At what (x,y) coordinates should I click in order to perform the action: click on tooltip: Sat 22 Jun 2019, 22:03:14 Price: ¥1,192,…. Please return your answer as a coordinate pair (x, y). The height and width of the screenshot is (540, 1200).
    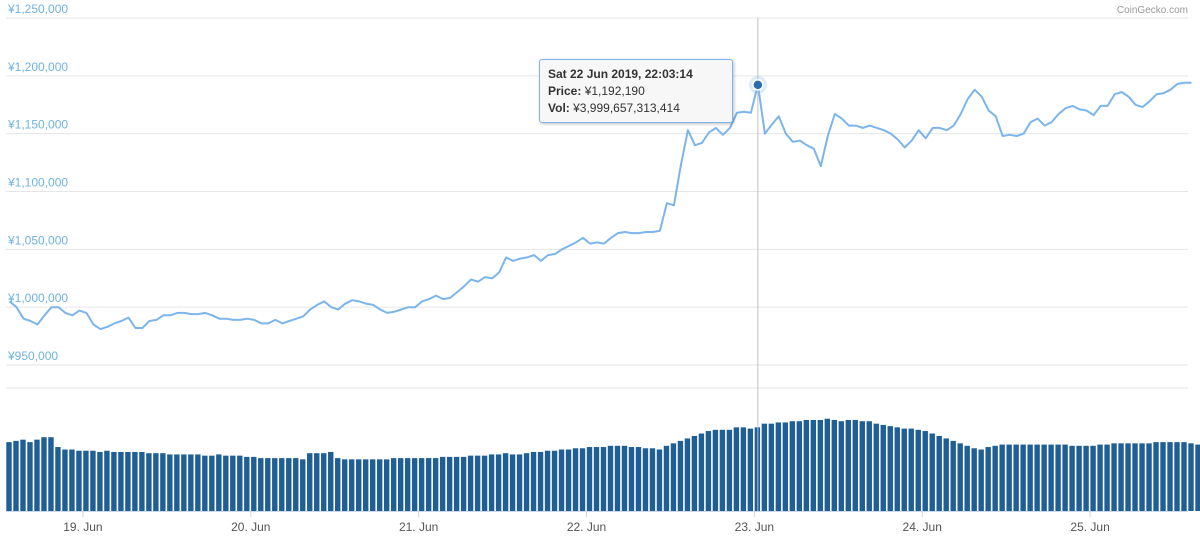
    Looking at the image, I should click on (636, 91).